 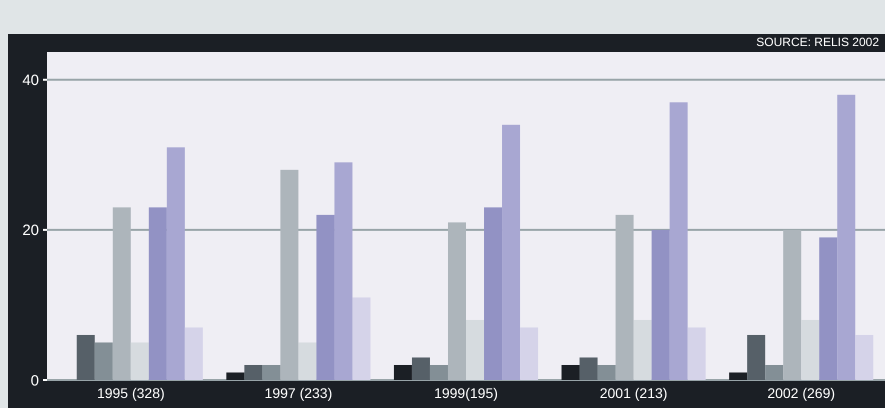 I want to click on source-note: SOURCE: RELIS 2002, so click(x=818, y=42).